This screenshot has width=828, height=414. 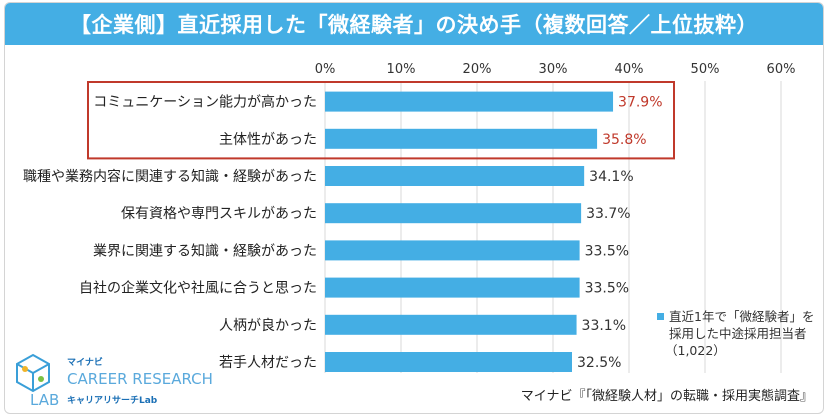 What do you see at coordinates (781, 69) in the screenshot?
I see `x-tick-label: 60%` at bounding box center [781, 69].